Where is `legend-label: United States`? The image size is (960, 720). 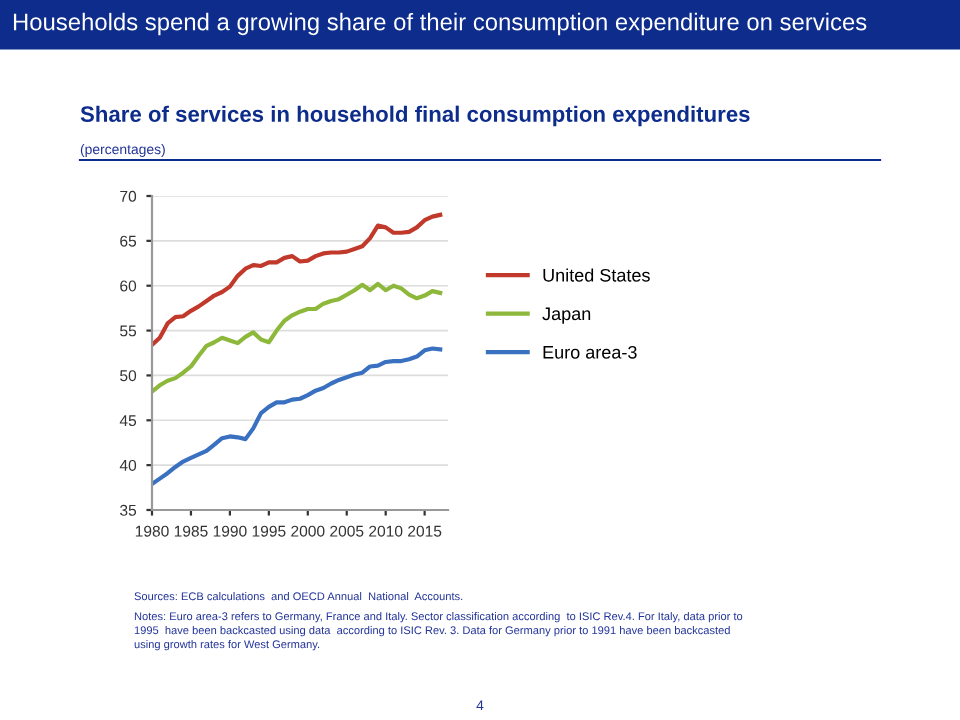
legend-label: United States is located at coordinates (596, 275).